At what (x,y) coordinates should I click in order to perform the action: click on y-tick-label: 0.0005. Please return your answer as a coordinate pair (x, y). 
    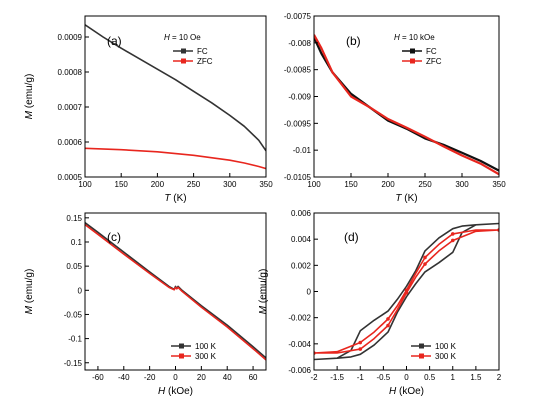
    Looking at the image, I should click on (70, 177).